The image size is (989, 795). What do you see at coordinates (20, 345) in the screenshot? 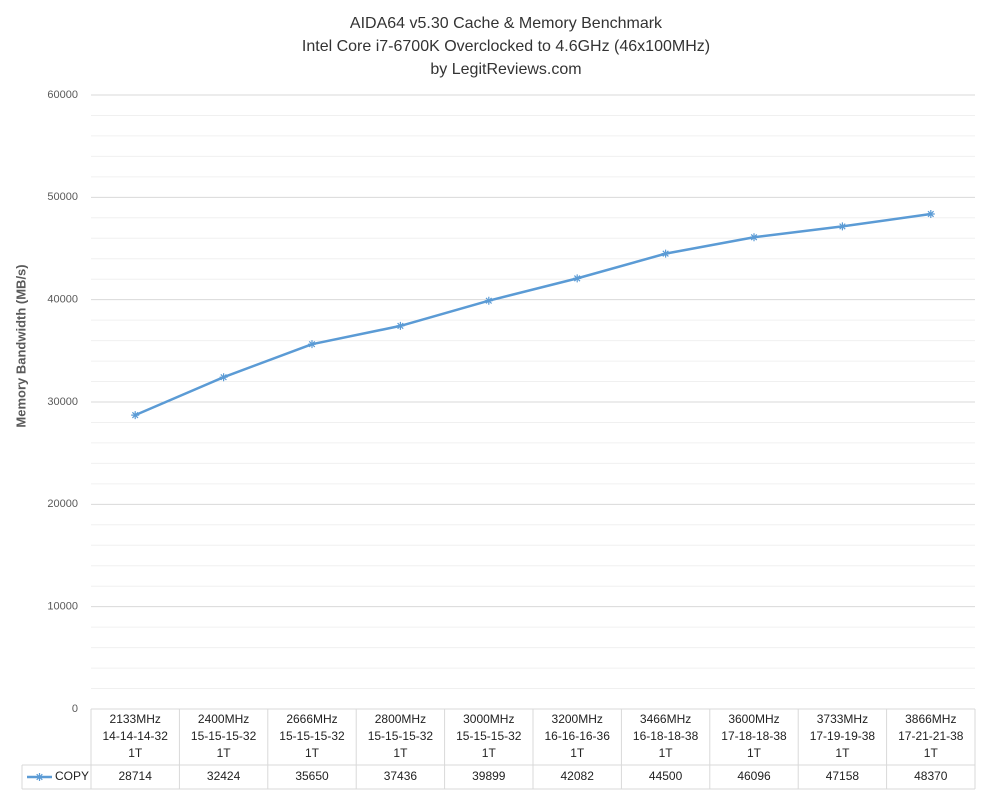
I see `y-axis-label: Memory Bandwidth (MB/s)` at bounding box center [20, 345].